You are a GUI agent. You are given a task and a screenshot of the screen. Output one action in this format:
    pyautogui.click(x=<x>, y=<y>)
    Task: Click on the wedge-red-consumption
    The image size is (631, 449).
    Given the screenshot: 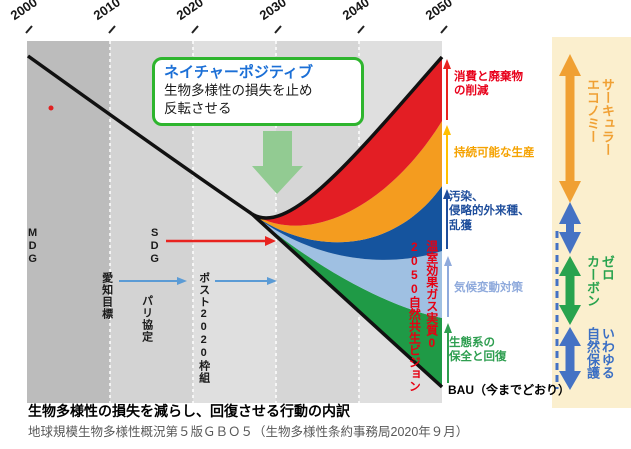 What is the action you would take?
    pyautogui.click(x=347, y=141)
    